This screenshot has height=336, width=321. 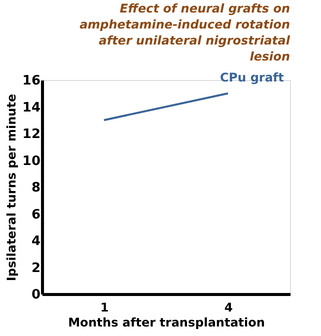 I want to click on y-tick-label: 8, so click(x=35, y=188).